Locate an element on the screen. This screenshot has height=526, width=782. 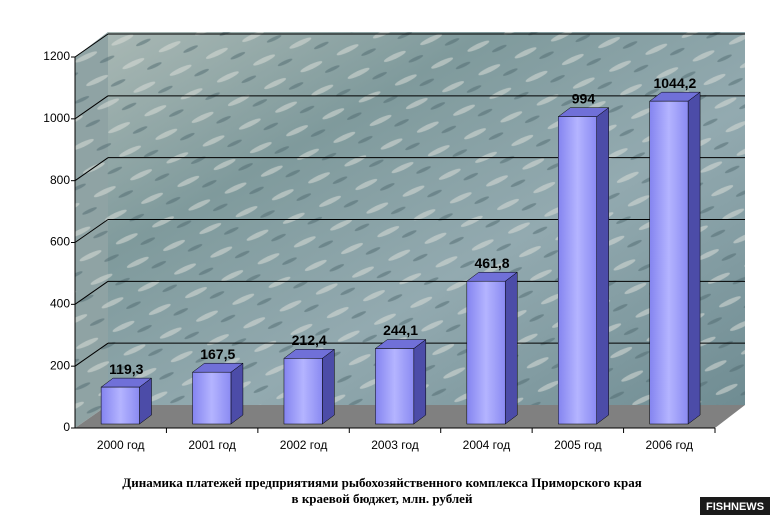
y-tick-label: 1000 is located at coordinates (56, 118).